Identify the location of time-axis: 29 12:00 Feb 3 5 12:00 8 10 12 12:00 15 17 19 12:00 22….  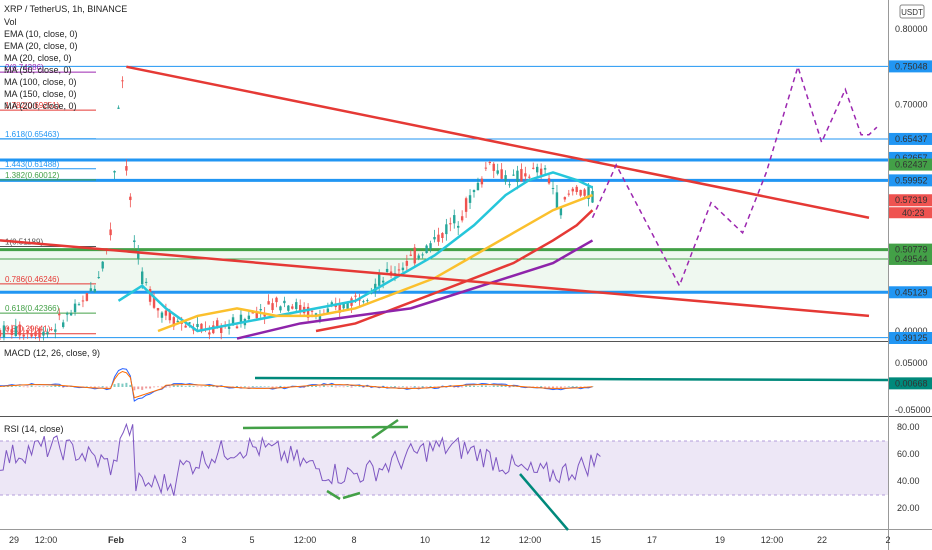
(450, 540).